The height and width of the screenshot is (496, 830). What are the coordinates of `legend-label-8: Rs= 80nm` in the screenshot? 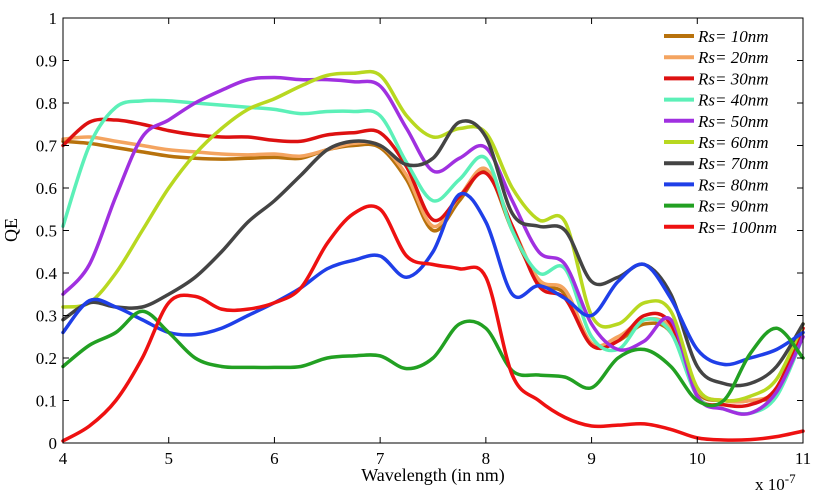 It's located at (733, 184).